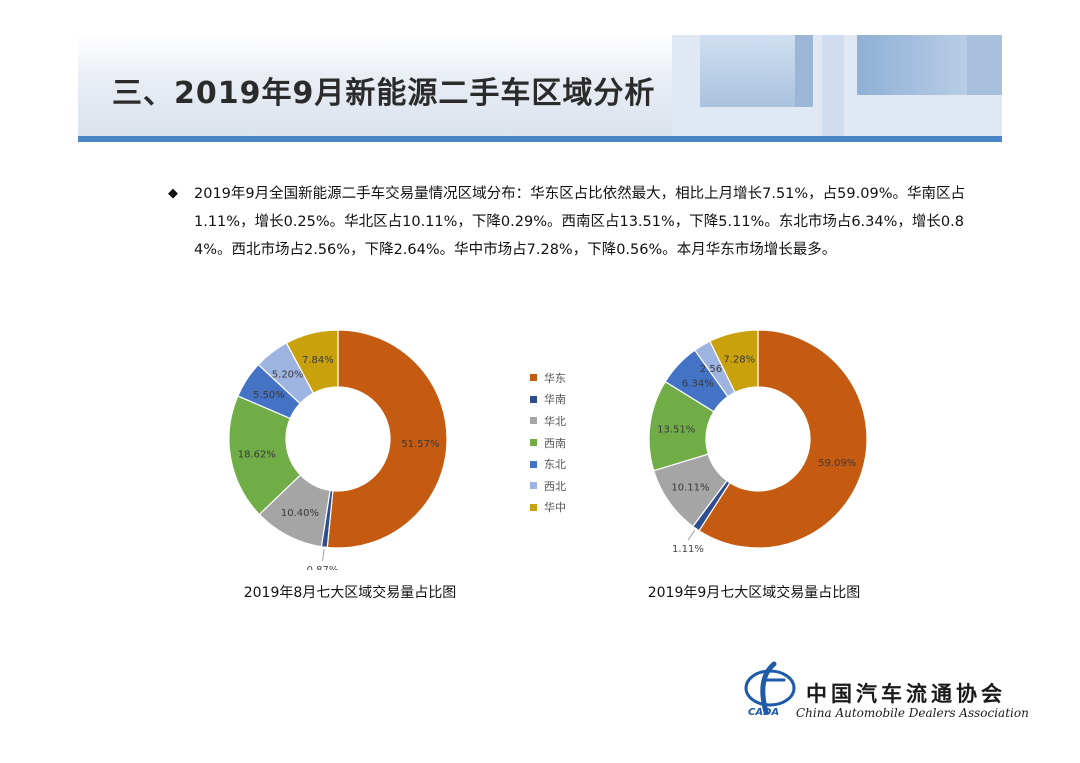  I want to click on legend-label: 华南, so click(555, 400).